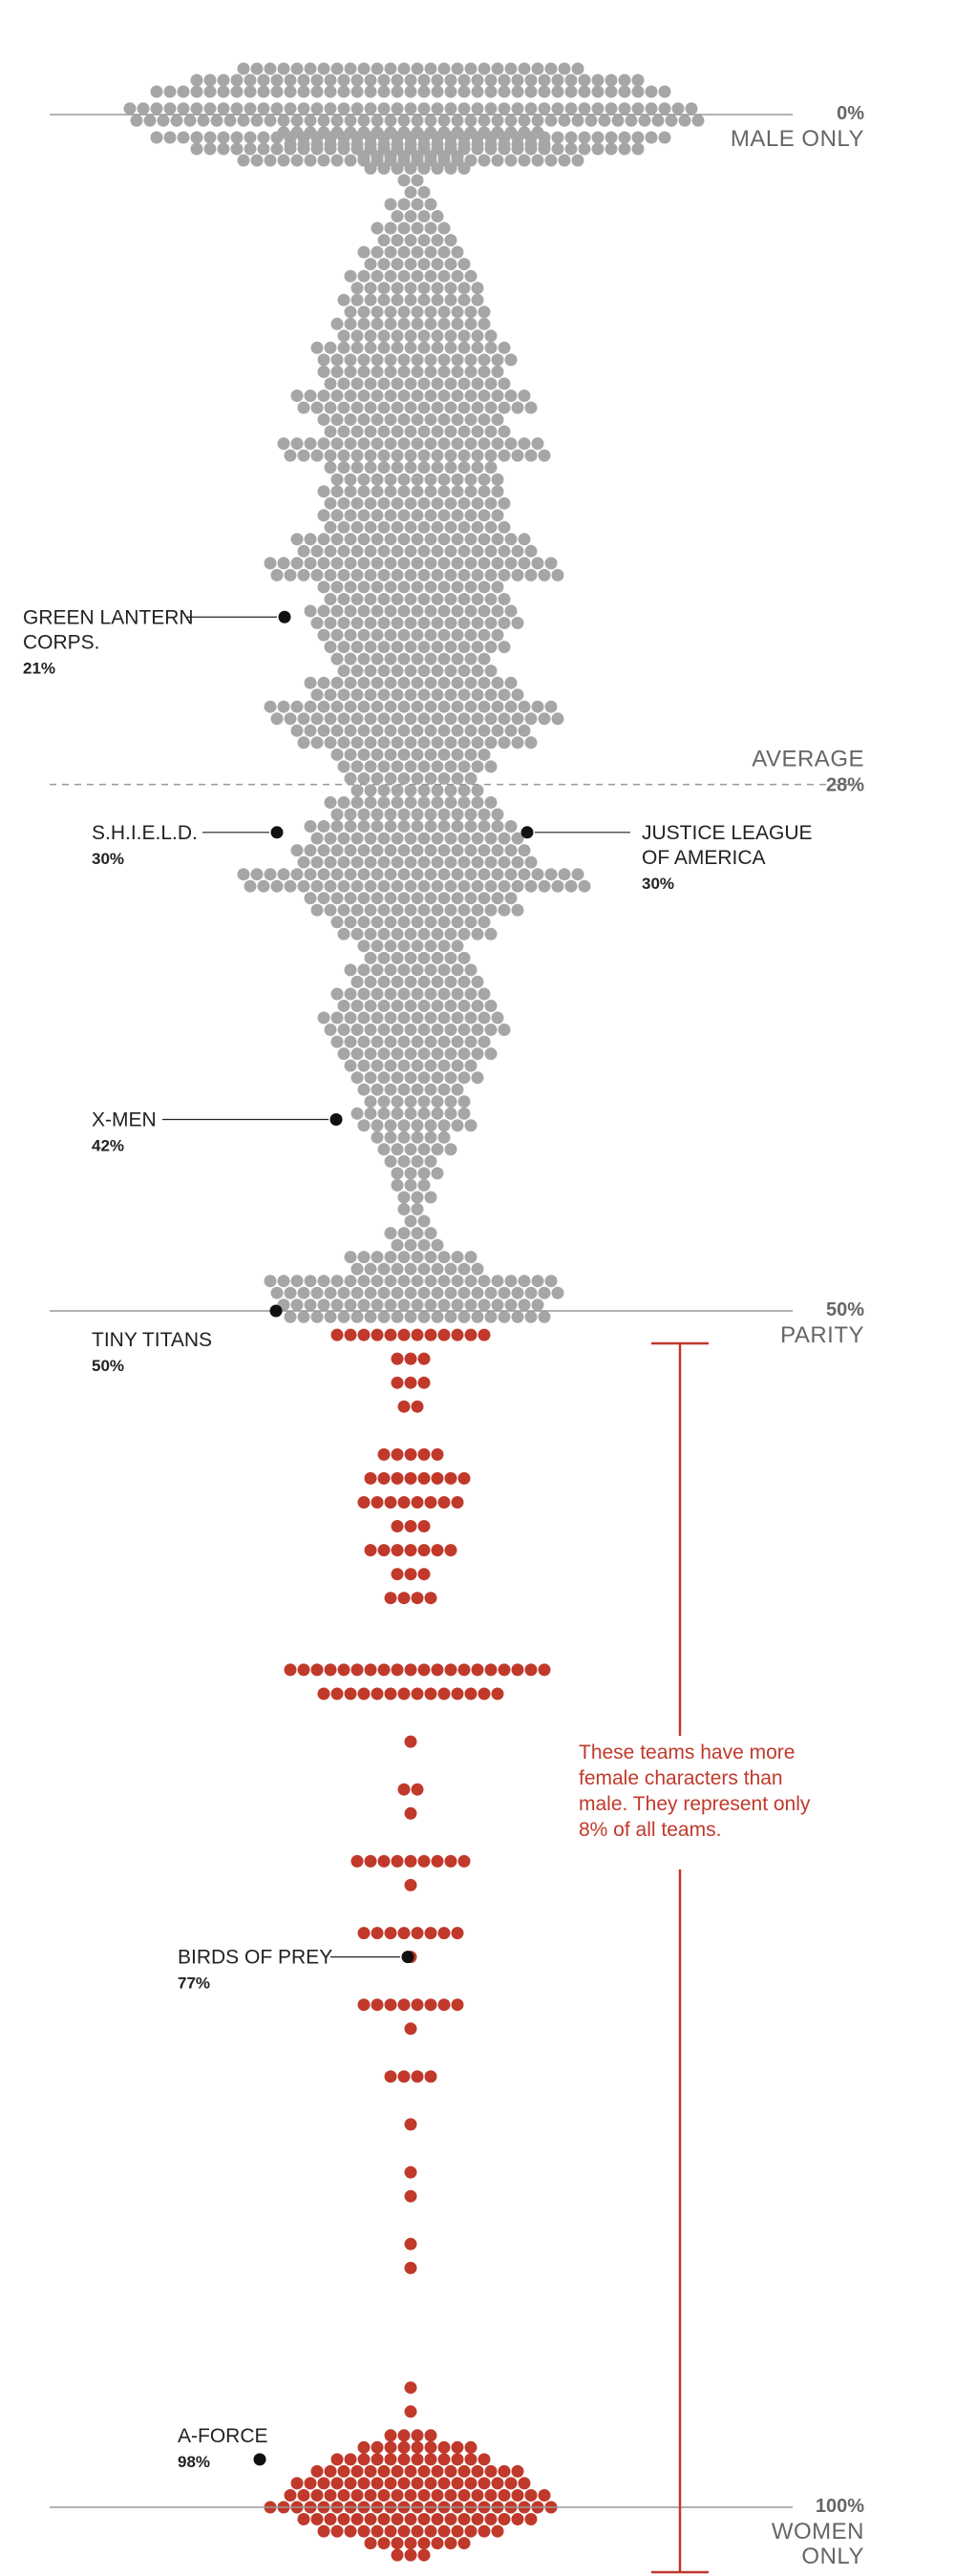  I want to click on highlight-dot, so click(407, 1957).